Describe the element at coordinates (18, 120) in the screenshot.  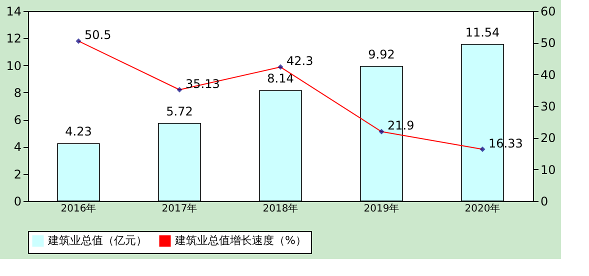
I see `y-tick-label: 6` at that location.